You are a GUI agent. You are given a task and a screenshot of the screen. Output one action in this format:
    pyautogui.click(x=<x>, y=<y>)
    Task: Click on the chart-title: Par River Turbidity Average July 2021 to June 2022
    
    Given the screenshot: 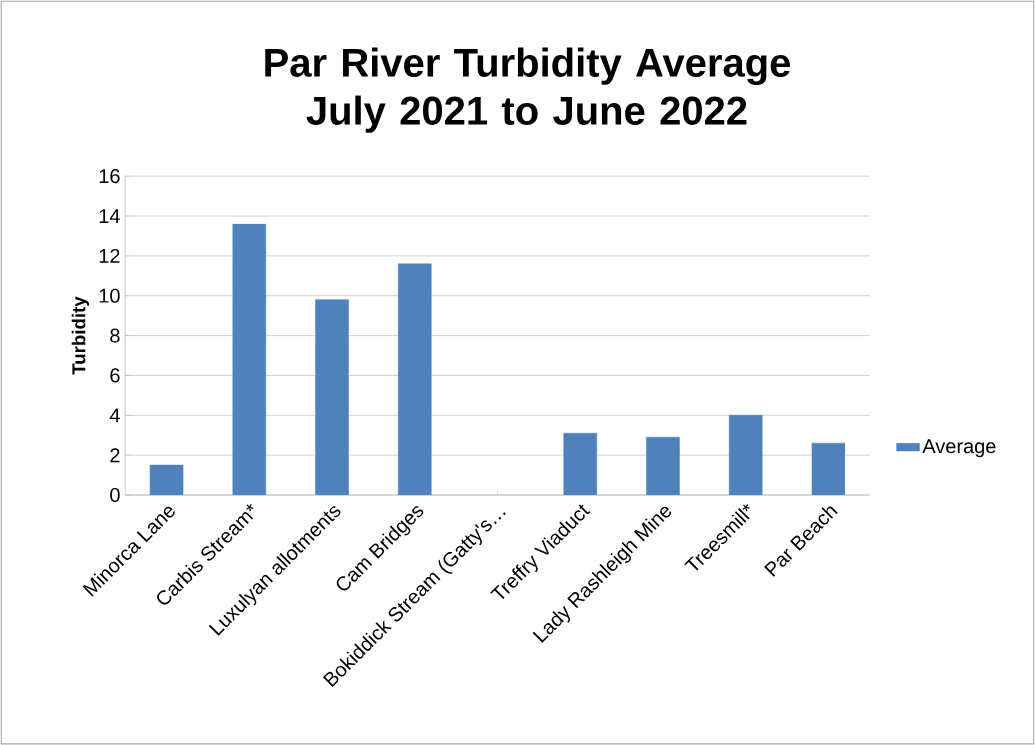 What is the action you would take?
    pyautogui.click(x=528, y=90)
    